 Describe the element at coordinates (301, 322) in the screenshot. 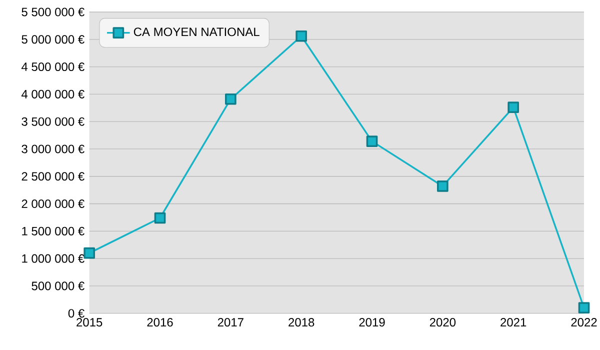

I see `x-tick-label: 2018` at that location.